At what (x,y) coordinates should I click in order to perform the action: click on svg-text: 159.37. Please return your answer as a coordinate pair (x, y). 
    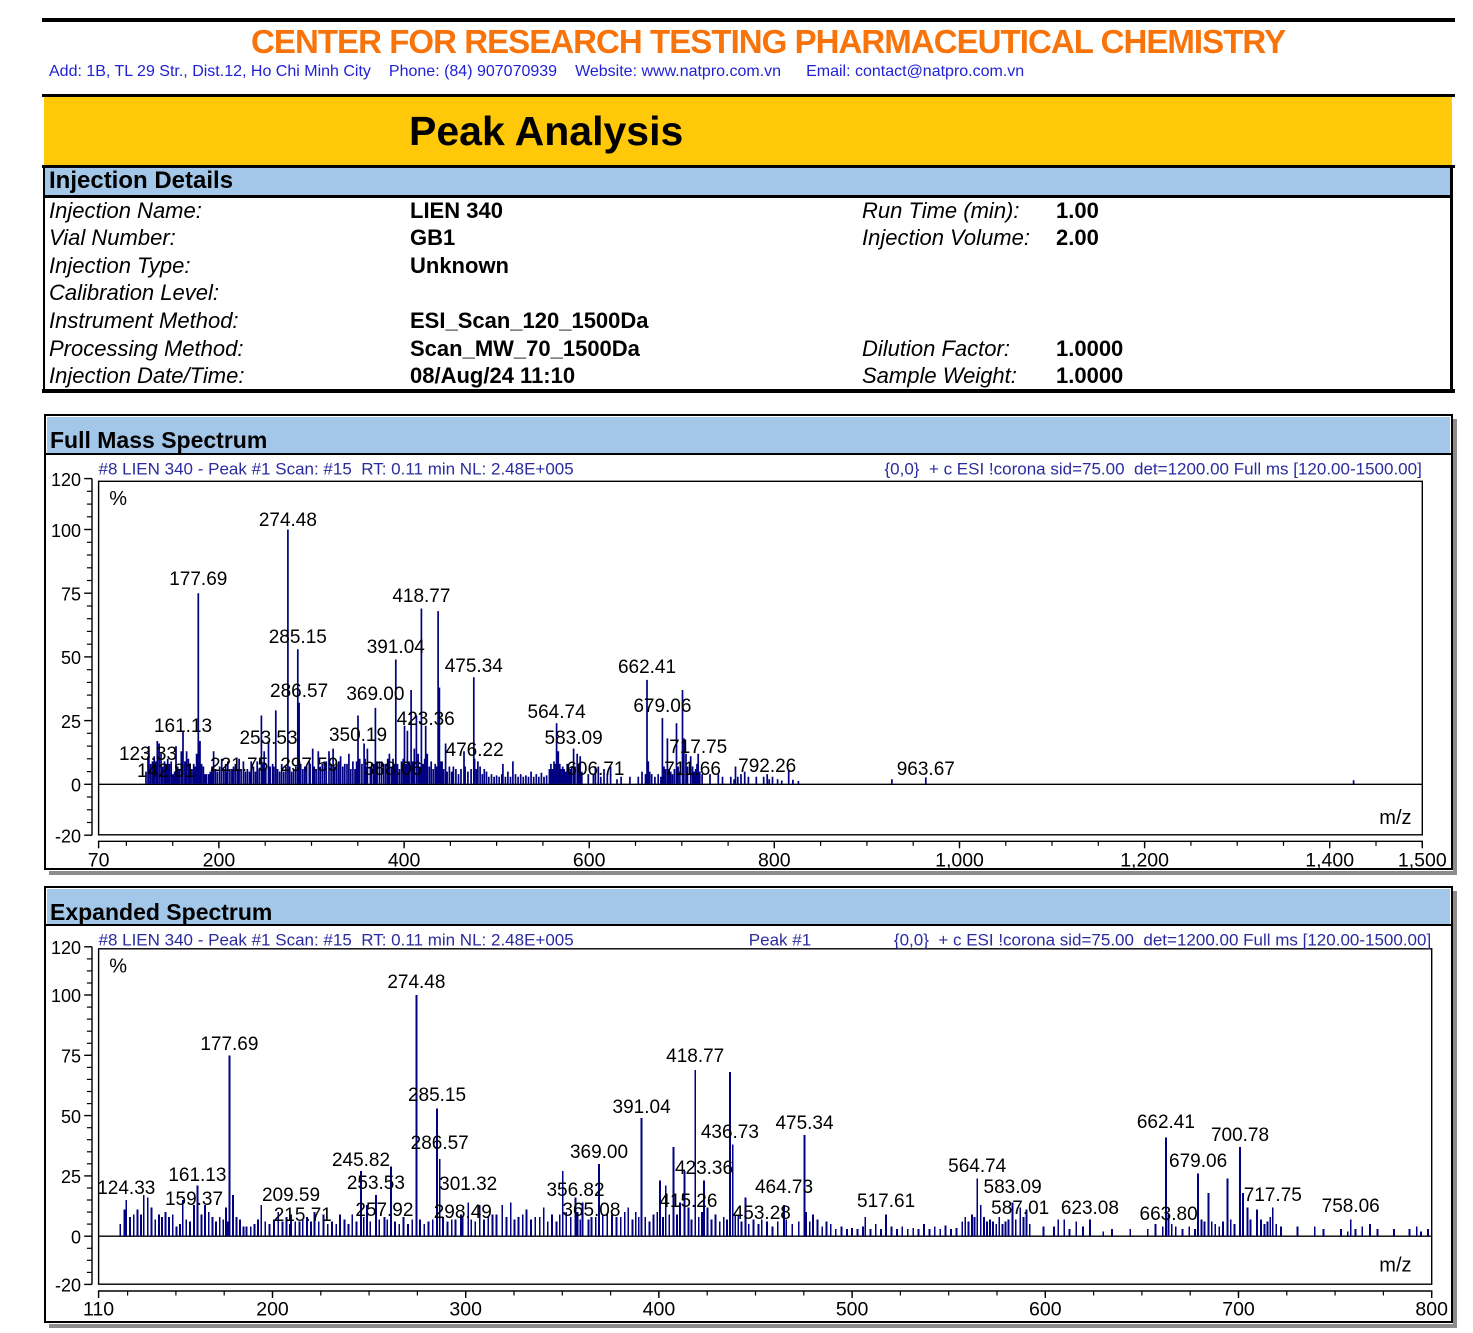
    Looking at the image, I should click on (194, 1199).